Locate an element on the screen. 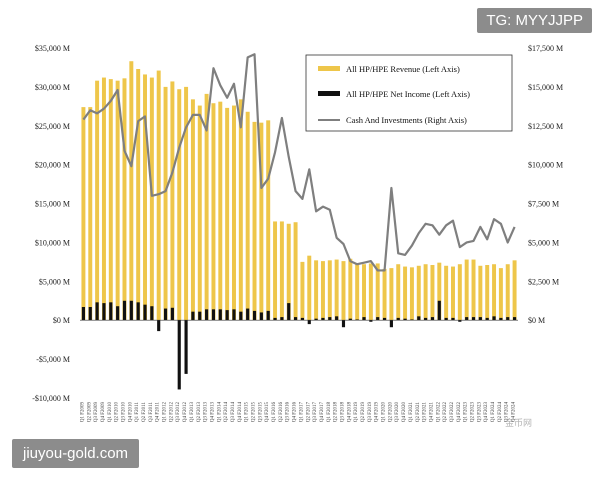 The height and width of the screenshot is (480, 600). x-tick-label: Q2 F2015 is located at coordinates (254, 412).